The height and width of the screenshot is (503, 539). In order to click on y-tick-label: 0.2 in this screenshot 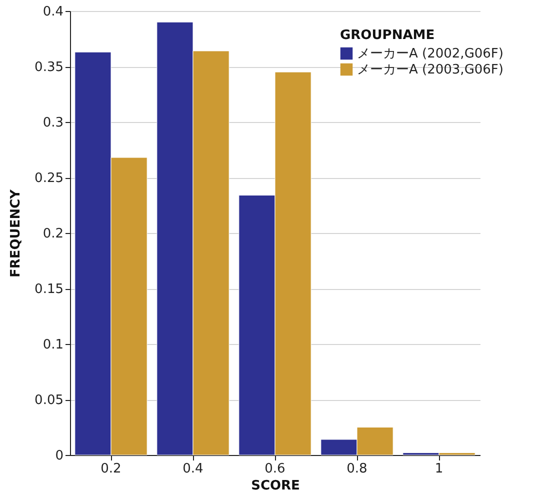, I will do `click(53, 234)`.